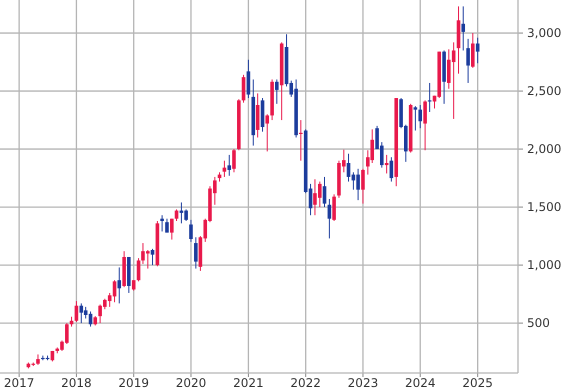 The image size is (566, 390). Describe the element at coordinates (544, 207) in the screenshot. I see `y-tick-label: 1,500` at that location.